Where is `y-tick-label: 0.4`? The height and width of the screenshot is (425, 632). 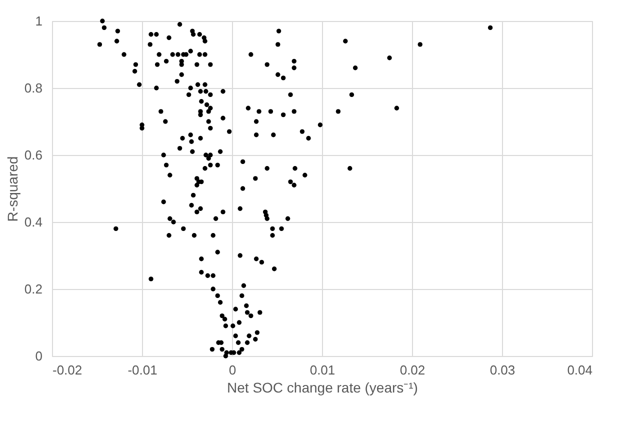 y-tick-label: 0.4 is located at coordinates (33, 222).